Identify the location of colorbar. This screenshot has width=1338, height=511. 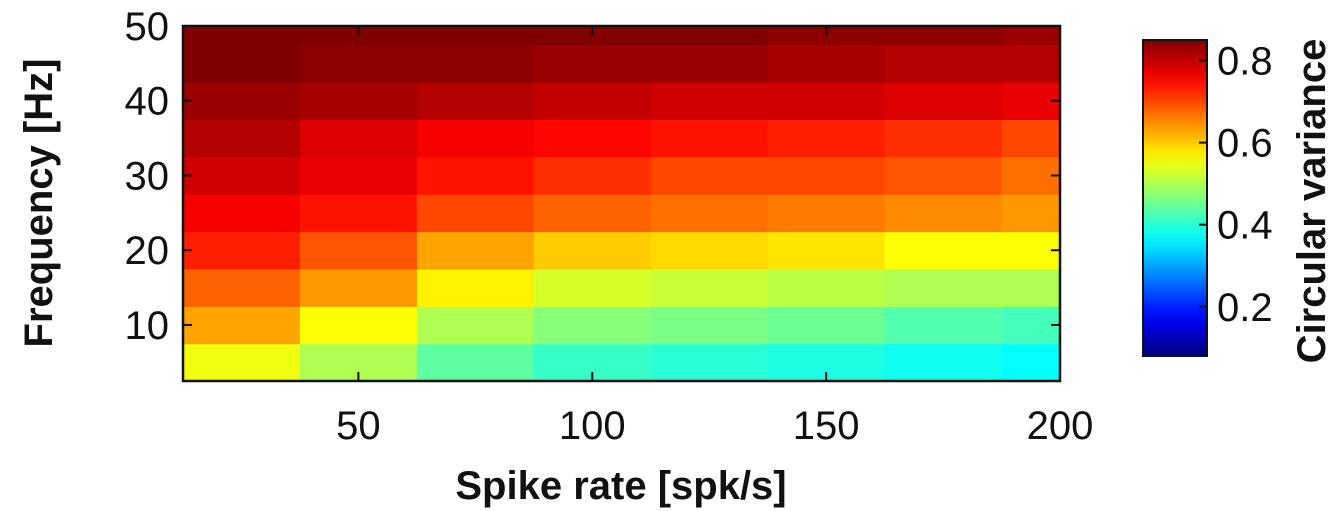
(1175, 198).